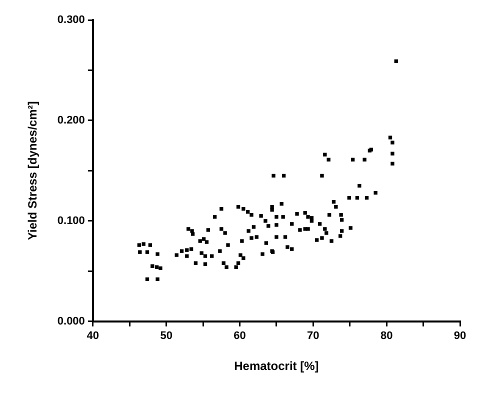  Describe the element at coordinates (276, 366) in the screenshot. I see `x-axis-title: Hematocrit [%]` at that location.